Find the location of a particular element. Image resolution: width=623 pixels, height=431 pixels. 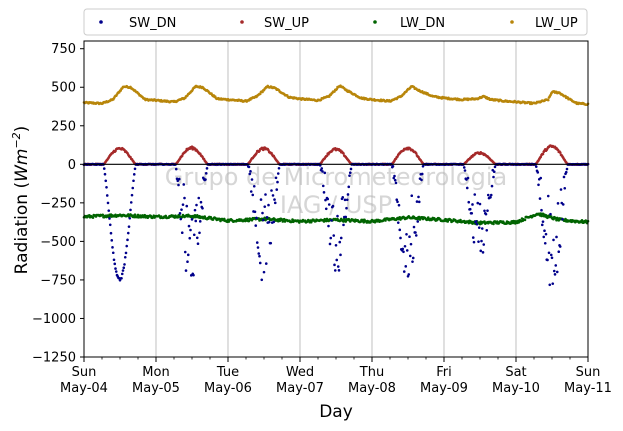

legend-marker-lw-up is located at coordinates (512, 22).